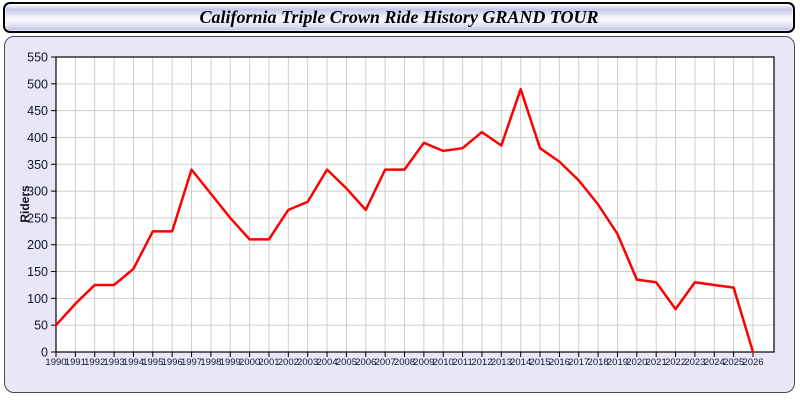 The image size is (800, 400). Describe the element at coordinates (326, 362) in the screenshot. I see `x-tick-label: 2004` at that location.